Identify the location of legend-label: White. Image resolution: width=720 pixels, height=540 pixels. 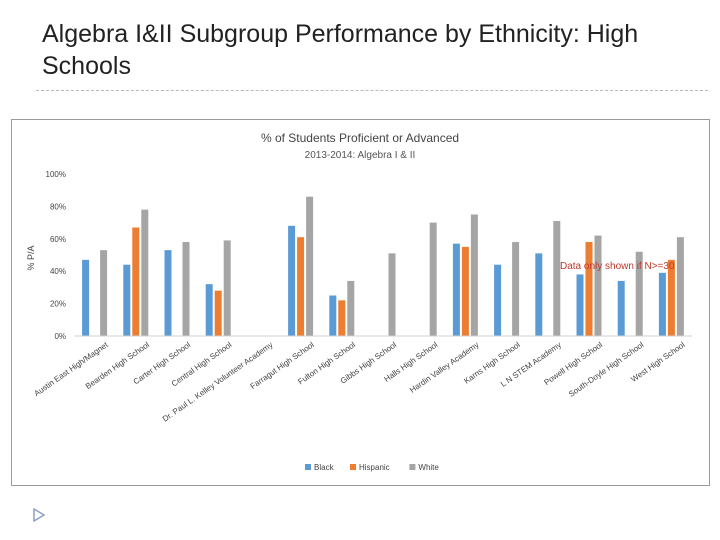
(428, 467).